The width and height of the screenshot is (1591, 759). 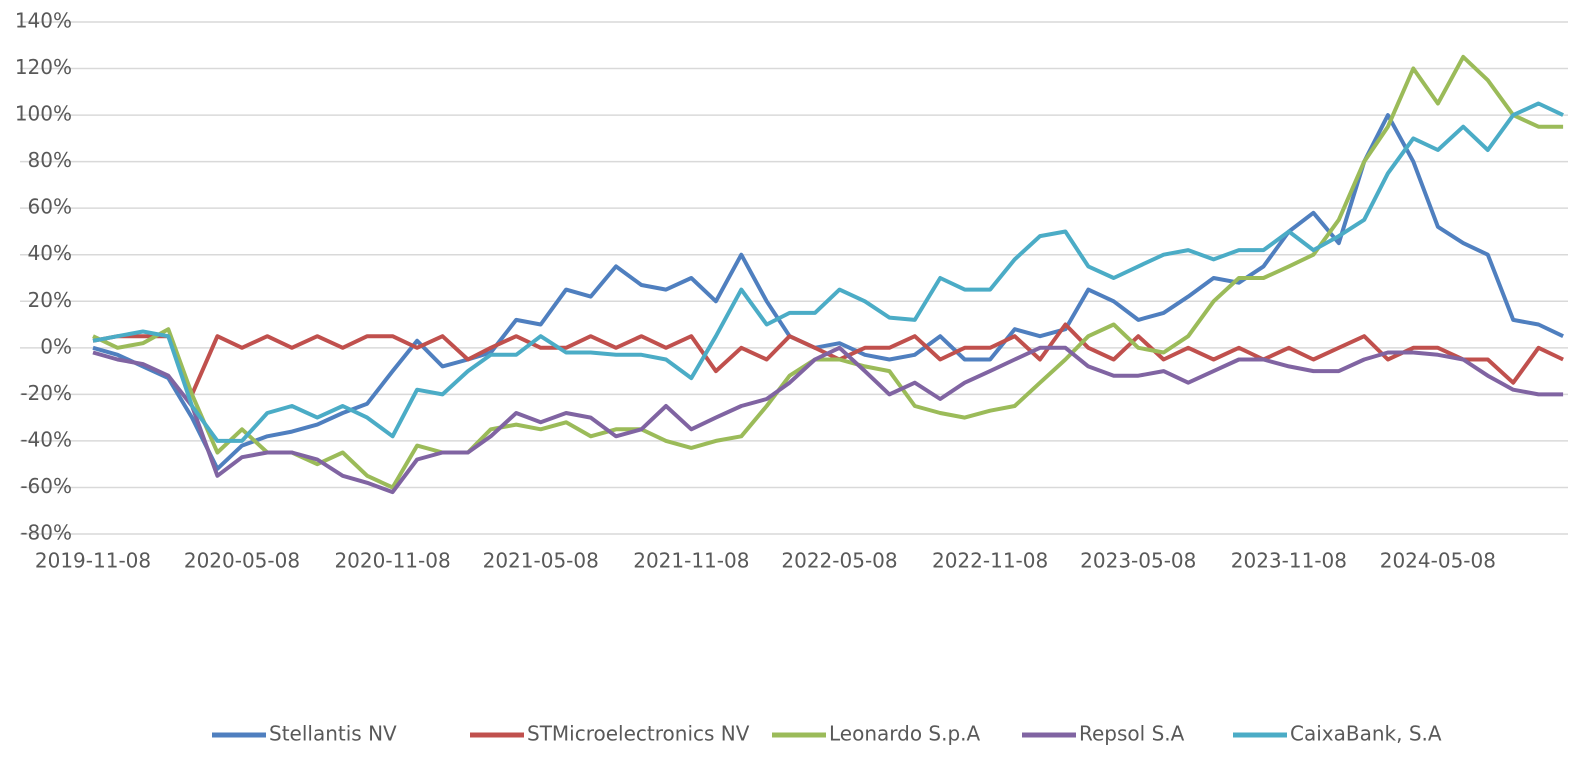 I want to click on x-tick-label: 2020-11-08, so click(x=392, y=561).